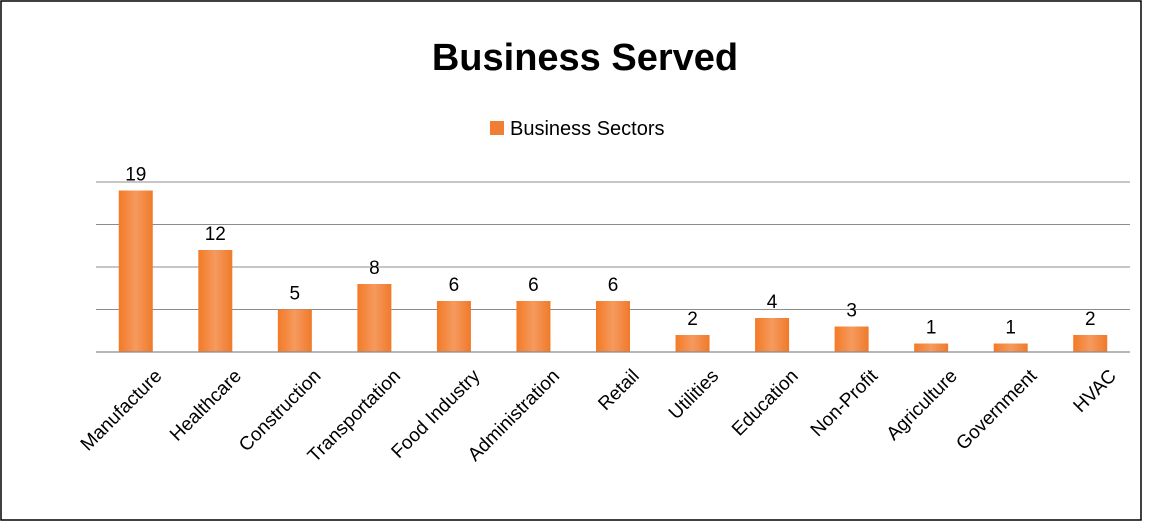  I want to click on data-label: 3, so click(851, 311).